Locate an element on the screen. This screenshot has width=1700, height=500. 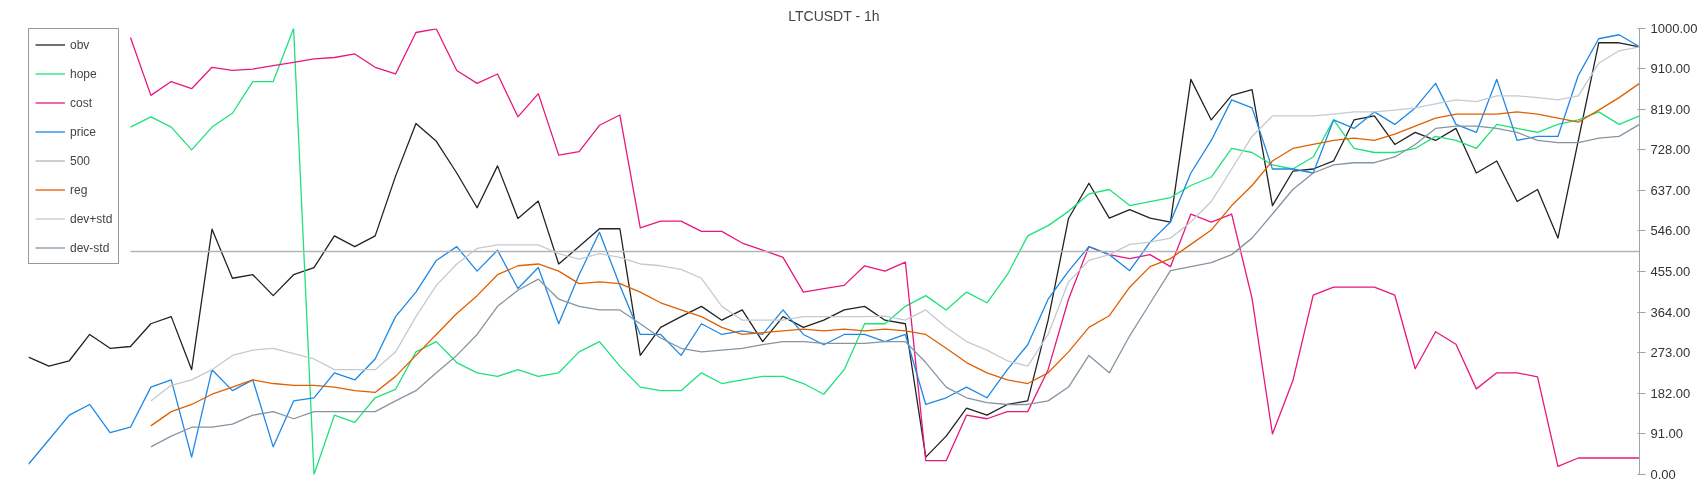
y-tick-label: 910.00 is located at coordinates (1670, 69).